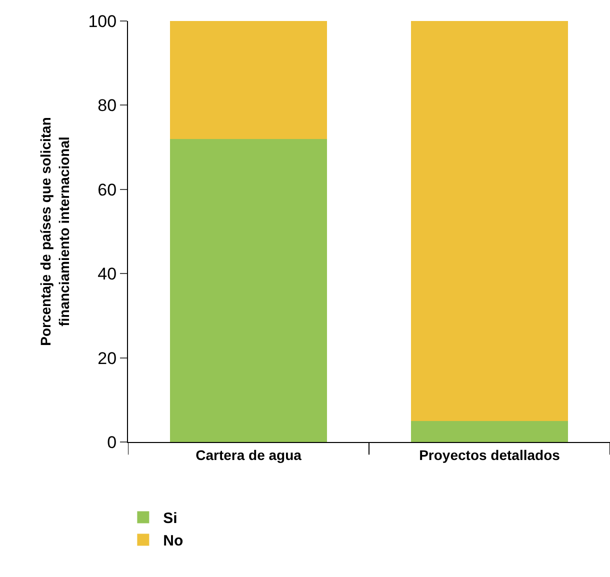 Image resolution: width=610 pixels, height=577 pixels. Describe the element at coordinates (173, 541) in the screenshot. I see `legend-label: No` at that location.